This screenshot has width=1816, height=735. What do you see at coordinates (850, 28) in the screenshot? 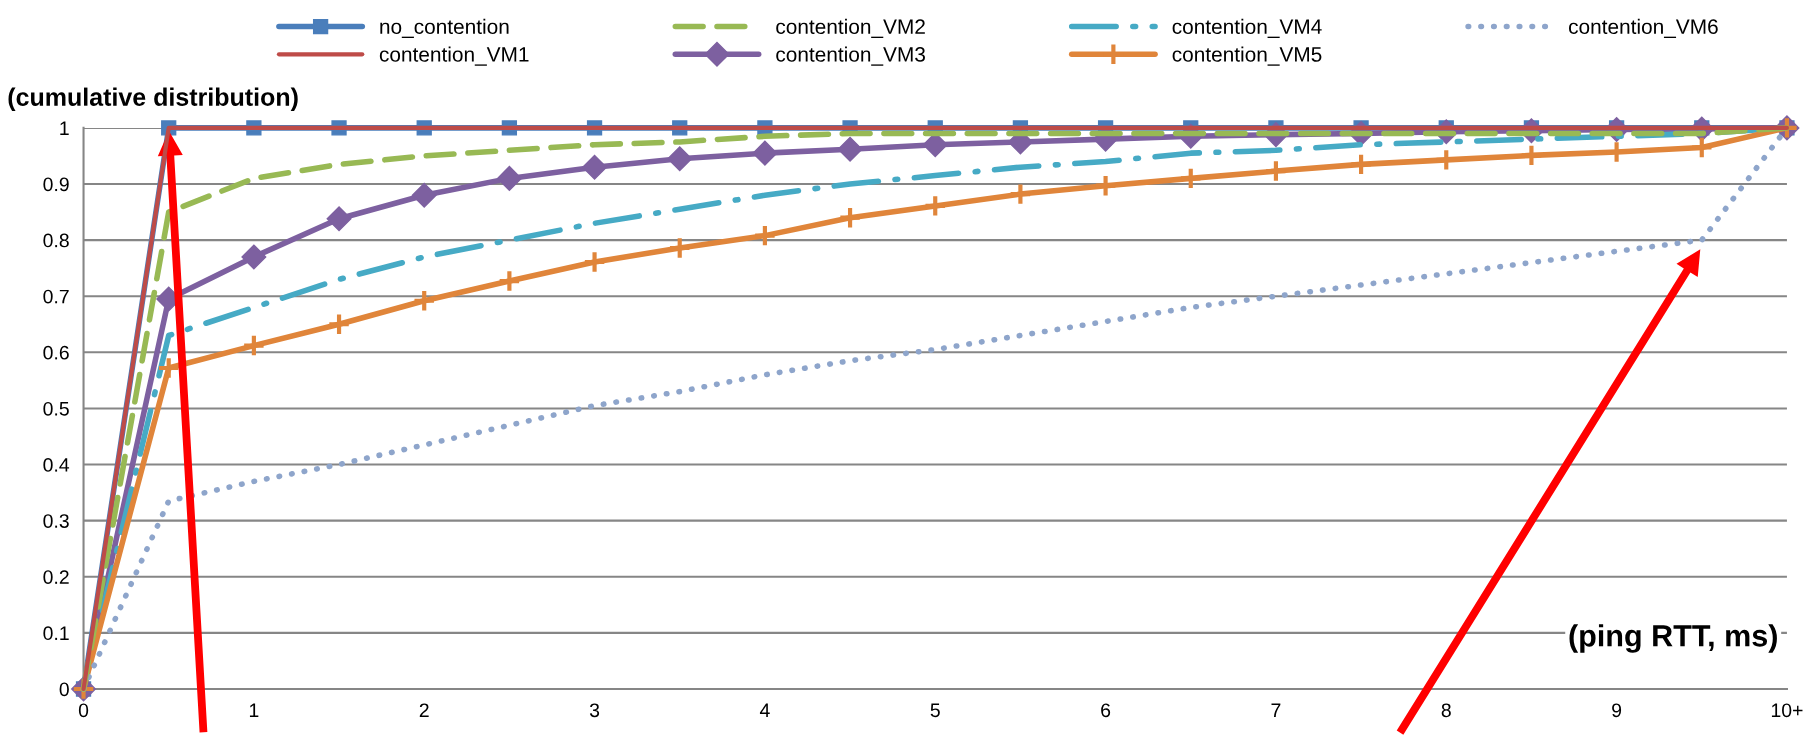
I see `legend-label: contention_VM2` at bounding box center [850, 28].